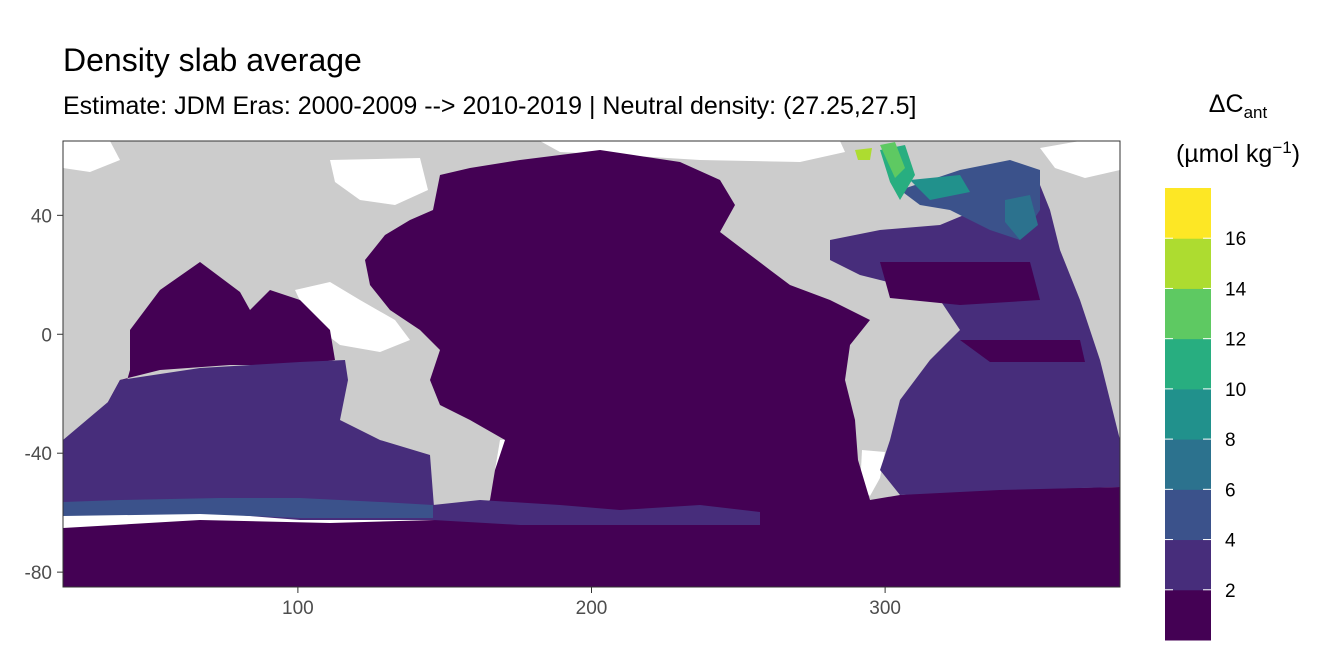 The height and width of the screenshot is (672, 1344). I want to click on southern-band-pacific, so click(596, 512).